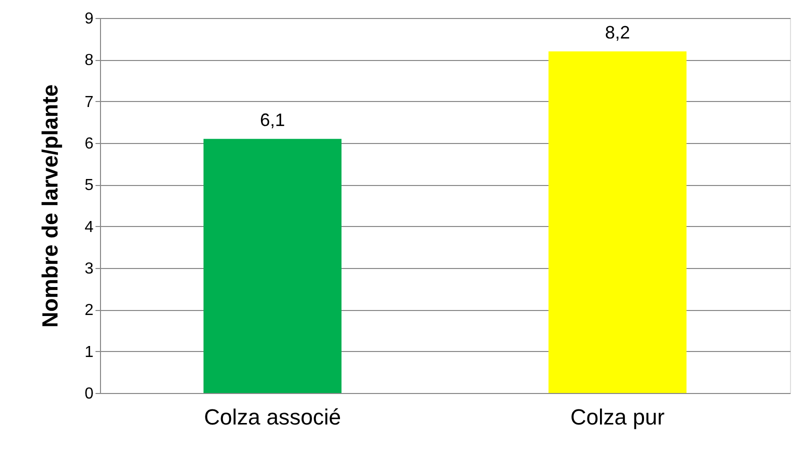 Image resolution: width=800 pixels, height=457 pixels. What do you see at coordinates (617, 32) in the screenshot?
I see `data-label: 8,2` at bounding box center [617, 32].